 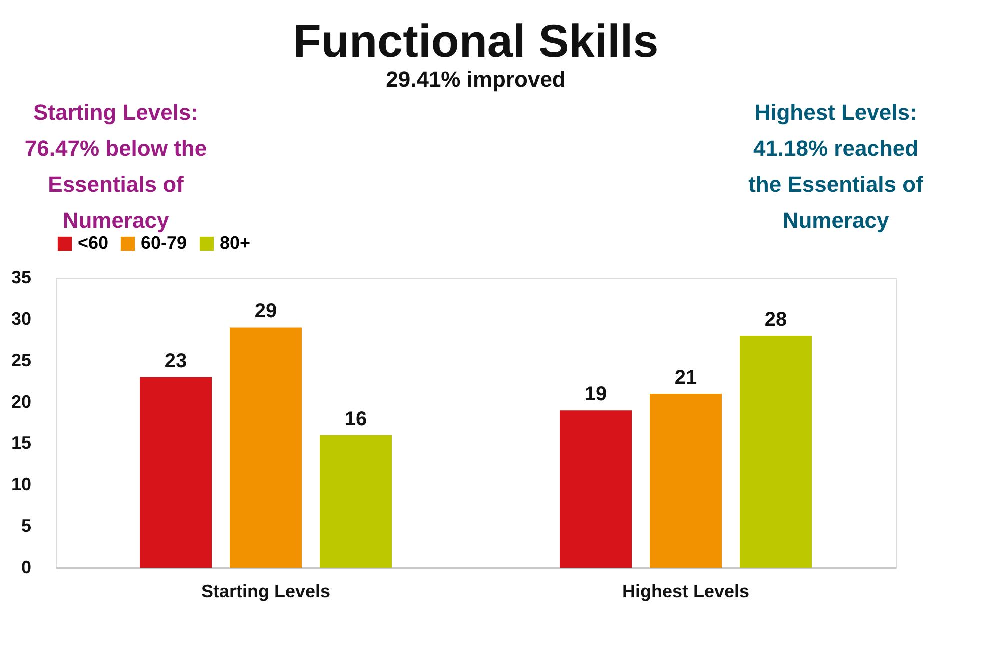 What do you see at coordinates (21, 443) in the screenshot?
I see `y-tick-label: 15` at bounding box center [21, 443].